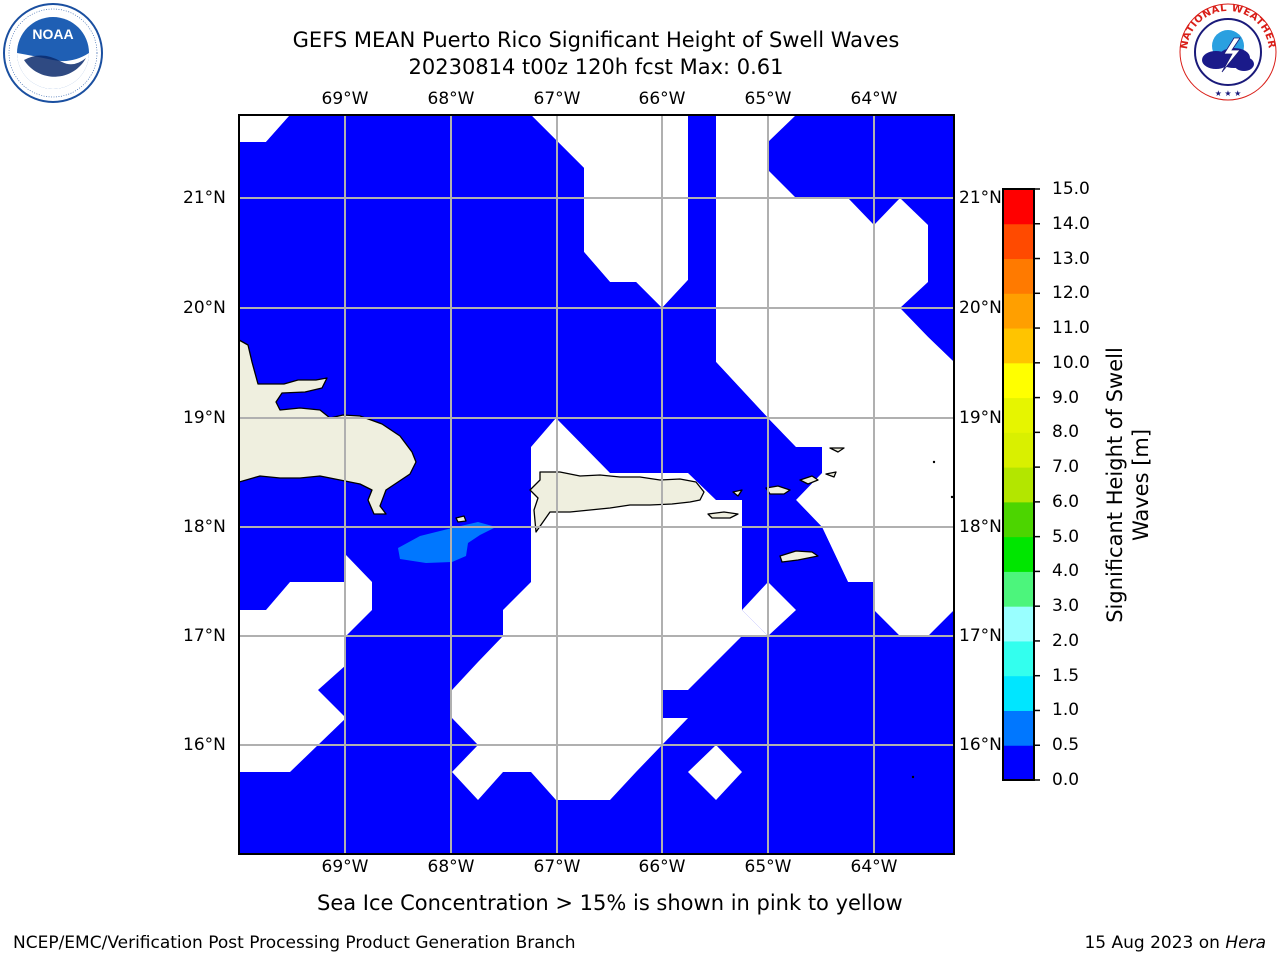  Describe the element at coordinates (980, 308) in the screenshot. I see `lat-tick-label-right: 20°N` at that location.